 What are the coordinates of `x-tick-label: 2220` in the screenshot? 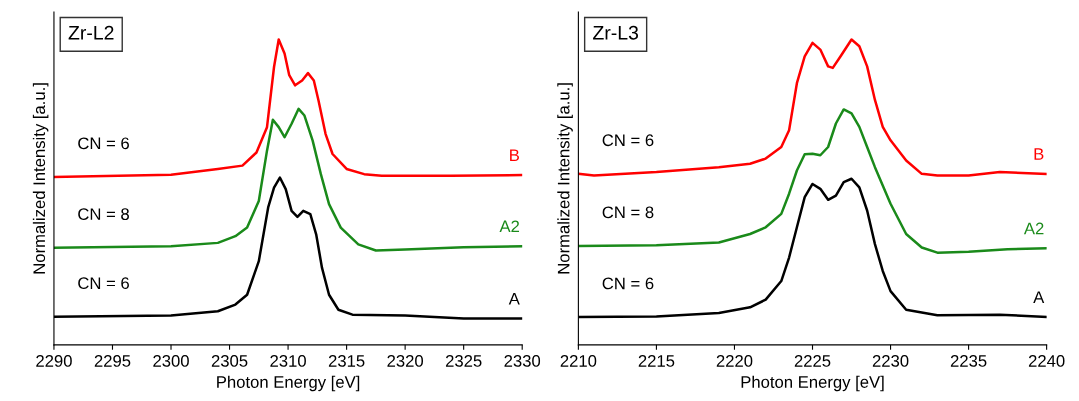 It's located at (734, 361).